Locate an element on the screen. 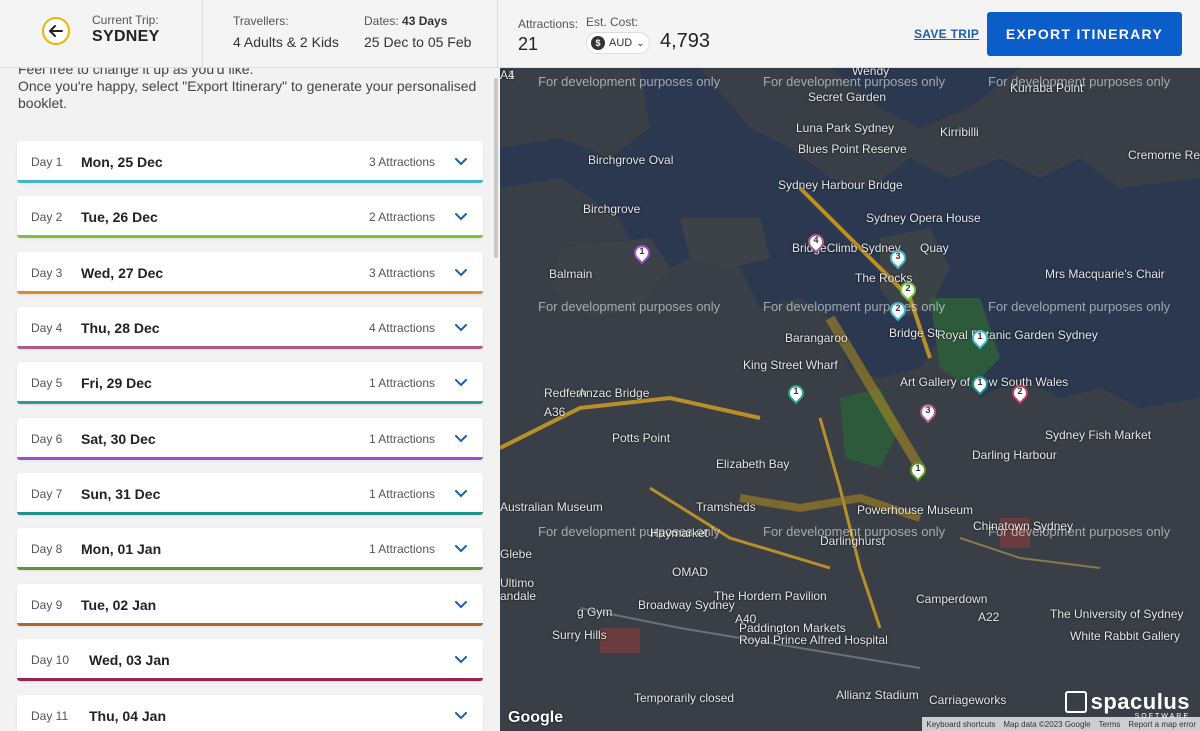 The width and height of the screenshot is (1200, 731). map-place-label: Birchgrove Oval is located at coordinates (631, 160).